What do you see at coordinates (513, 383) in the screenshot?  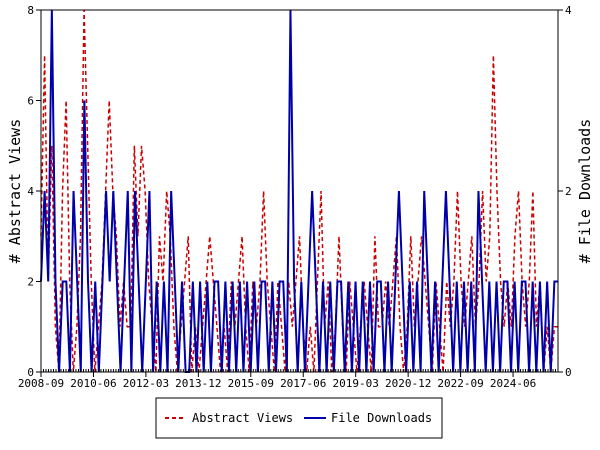 I see `x-tick-label: 2024-06` at bounding box center [513, 383].